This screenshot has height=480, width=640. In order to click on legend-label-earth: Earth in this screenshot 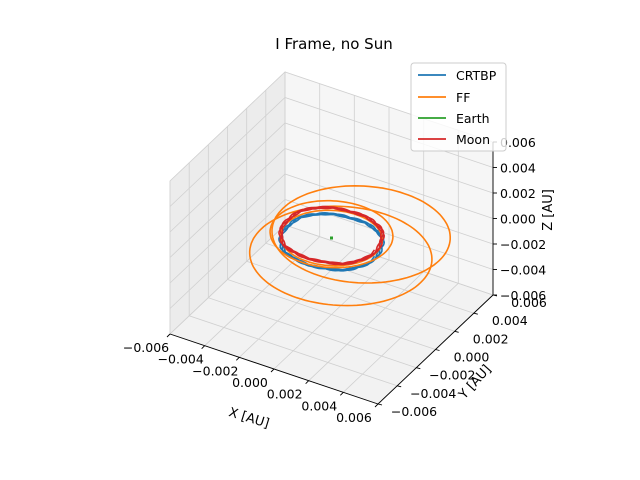, I will do `click(473, 118)`.